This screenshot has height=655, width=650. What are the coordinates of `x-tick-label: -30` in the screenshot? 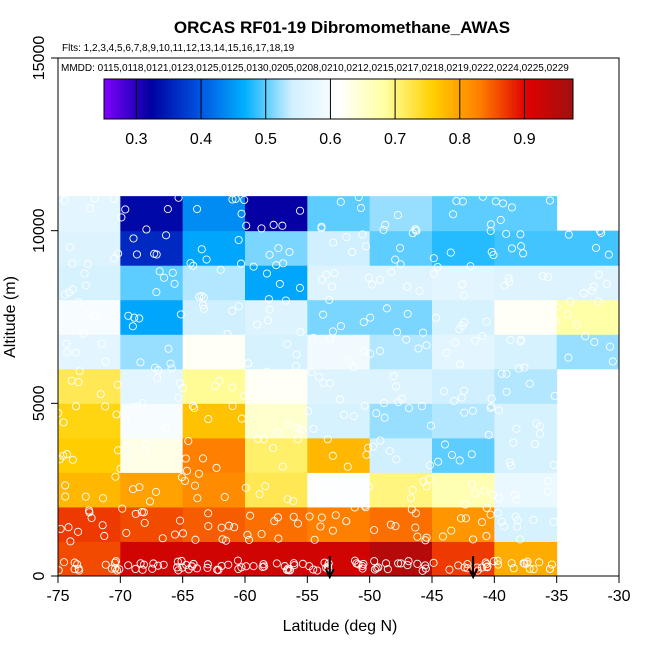 It's located at (618, 596).